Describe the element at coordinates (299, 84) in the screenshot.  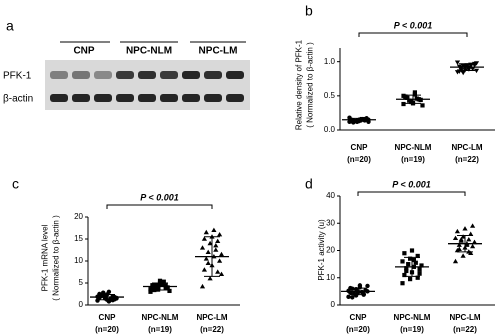
I see `y-axis-label: Relative density of PFK-1` at that location.